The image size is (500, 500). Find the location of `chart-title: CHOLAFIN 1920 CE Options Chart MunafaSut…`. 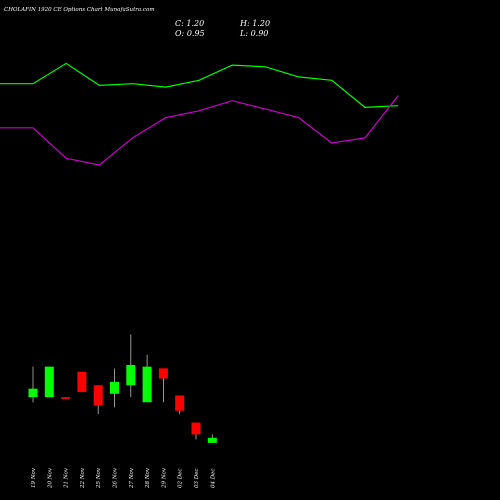

chart-title: CHOLAFIN 1920 CE Options Chart MunafaSut… is located at coordinates (79, 10).